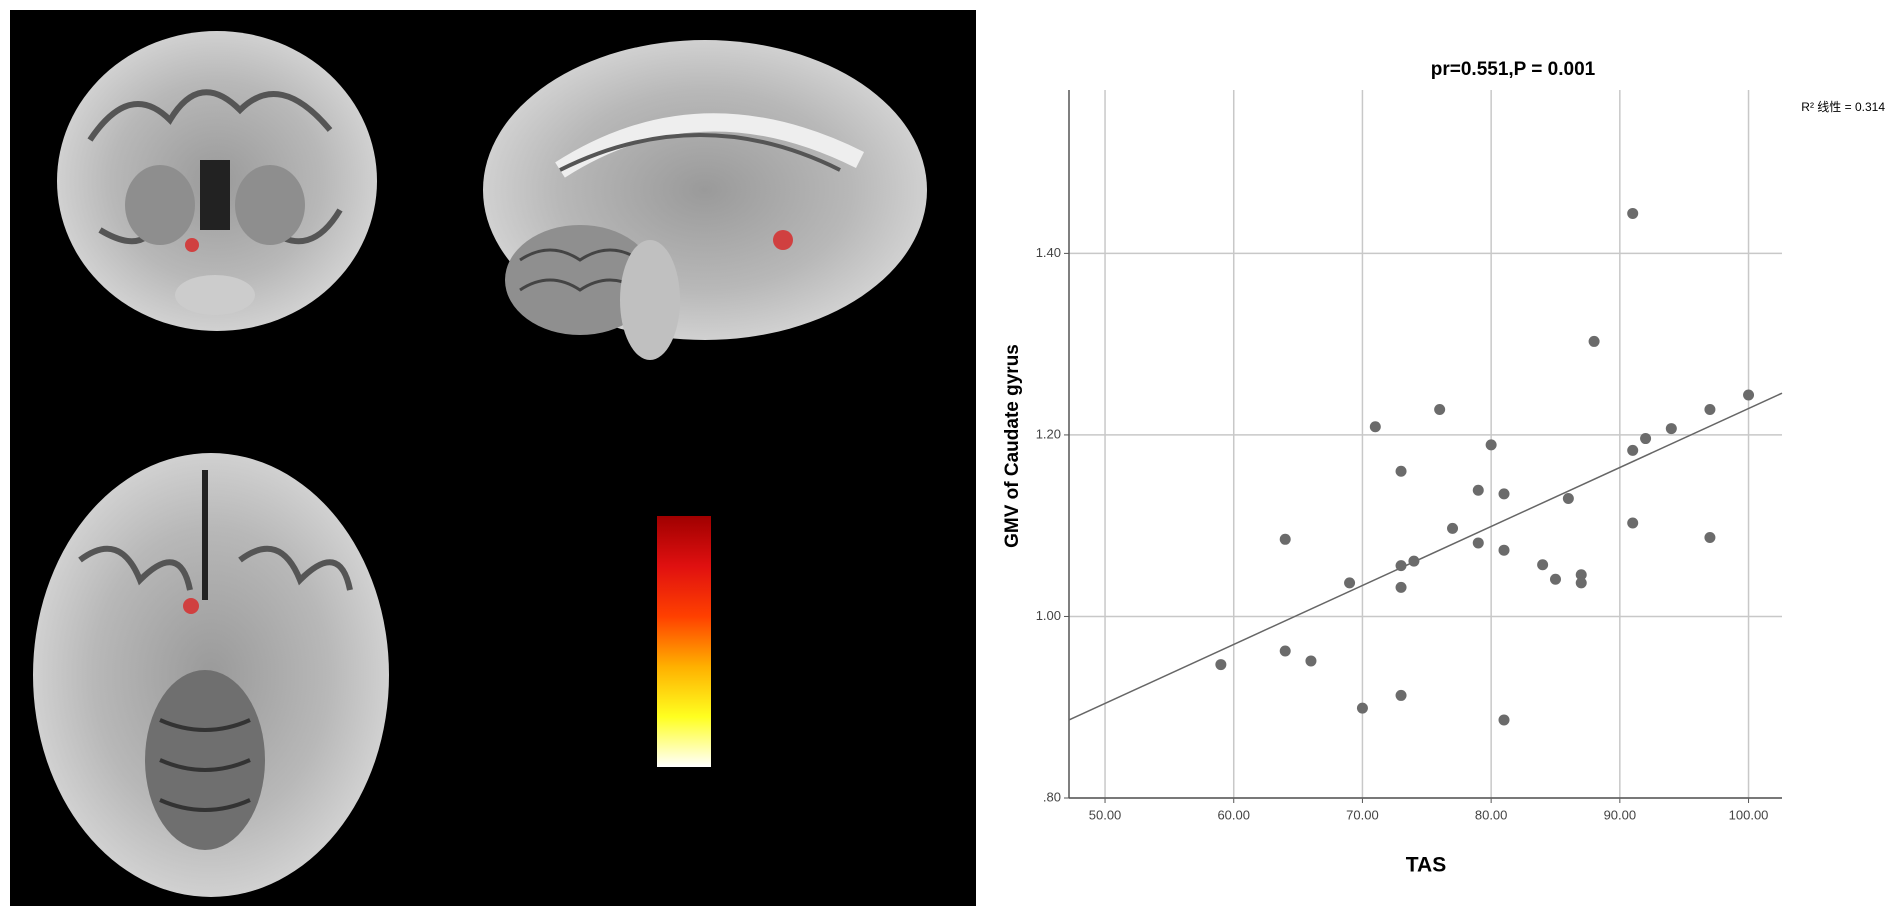 This screenshot has width=1890, height=917. Describe the element at coordinates (734, 747) in the screenshot. I see `colorbar-tick-label: 0` at that location.